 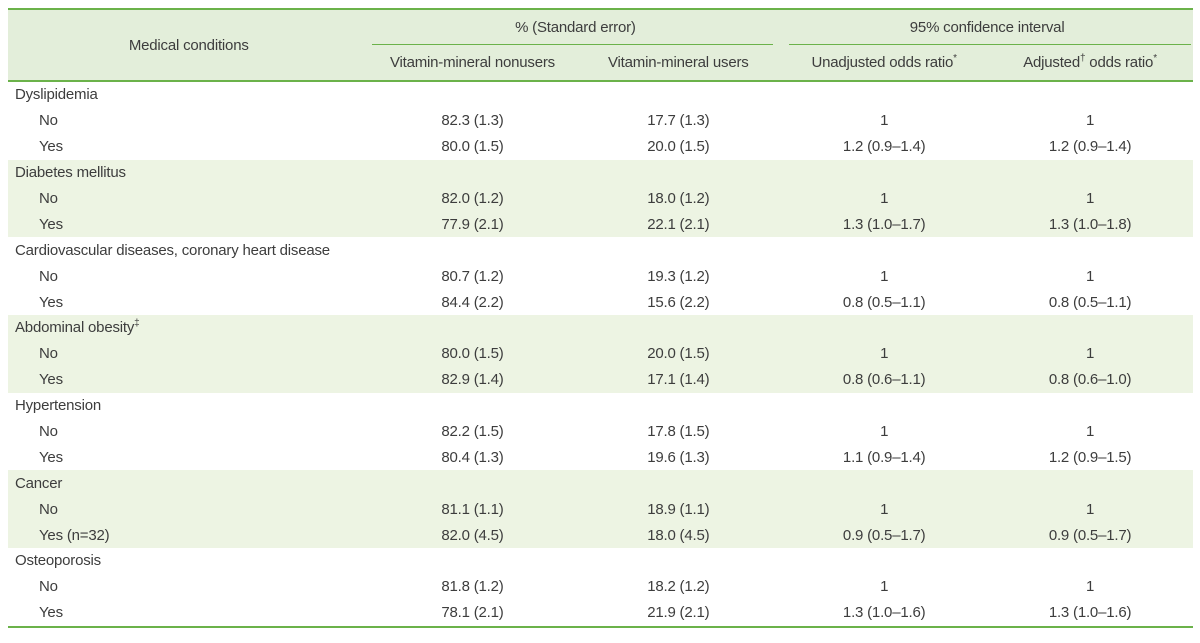 I want to click on users-cell: 18.0 (4.5), so click(x=678, y=535).